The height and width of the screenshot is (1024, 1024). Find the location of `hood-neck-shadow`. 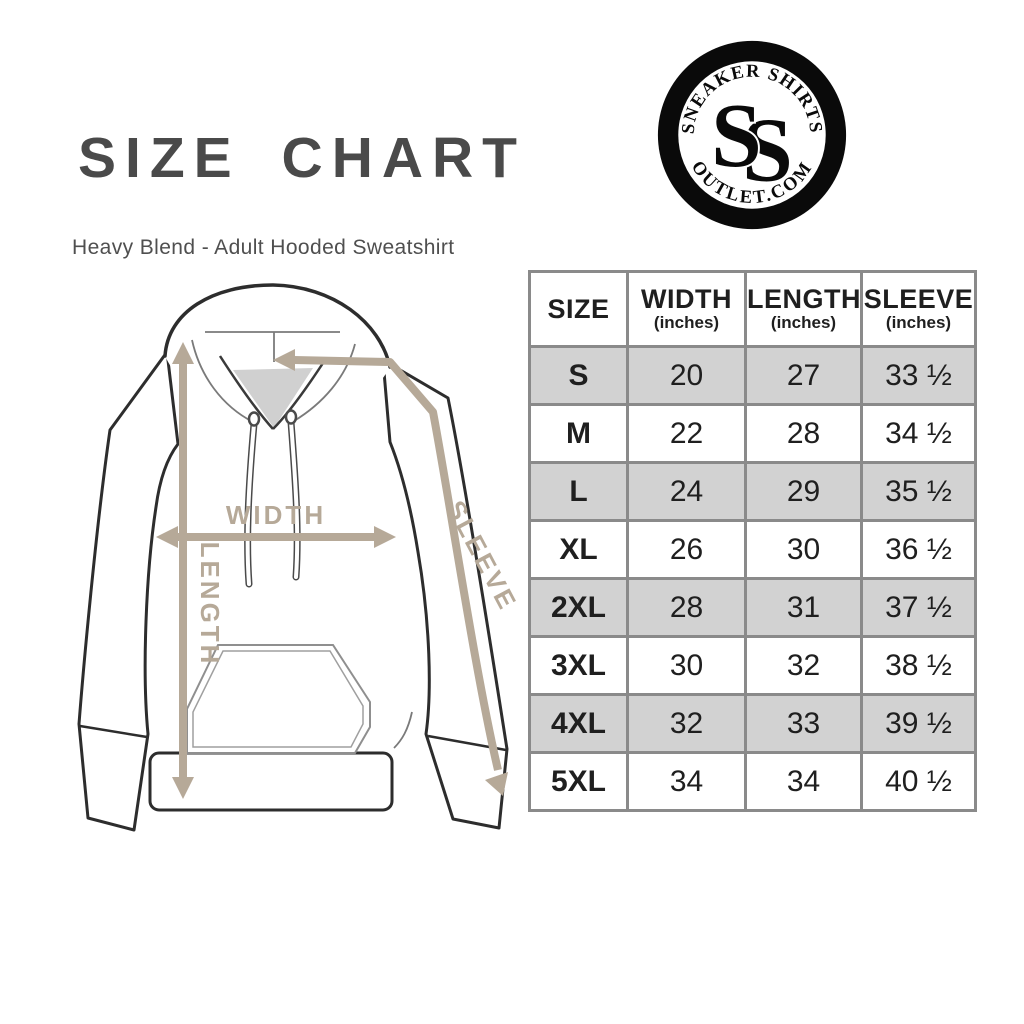

hood-neck-shadow is located at coordinates (273, 398).